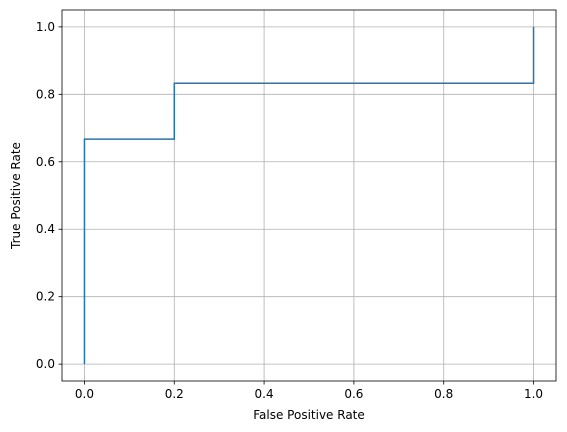 The height and width of the screenshot is (432, 567). Describe the element at coordinates (353, 394) in the screenshot. I see `x-tick-label: 0.6` at that location.